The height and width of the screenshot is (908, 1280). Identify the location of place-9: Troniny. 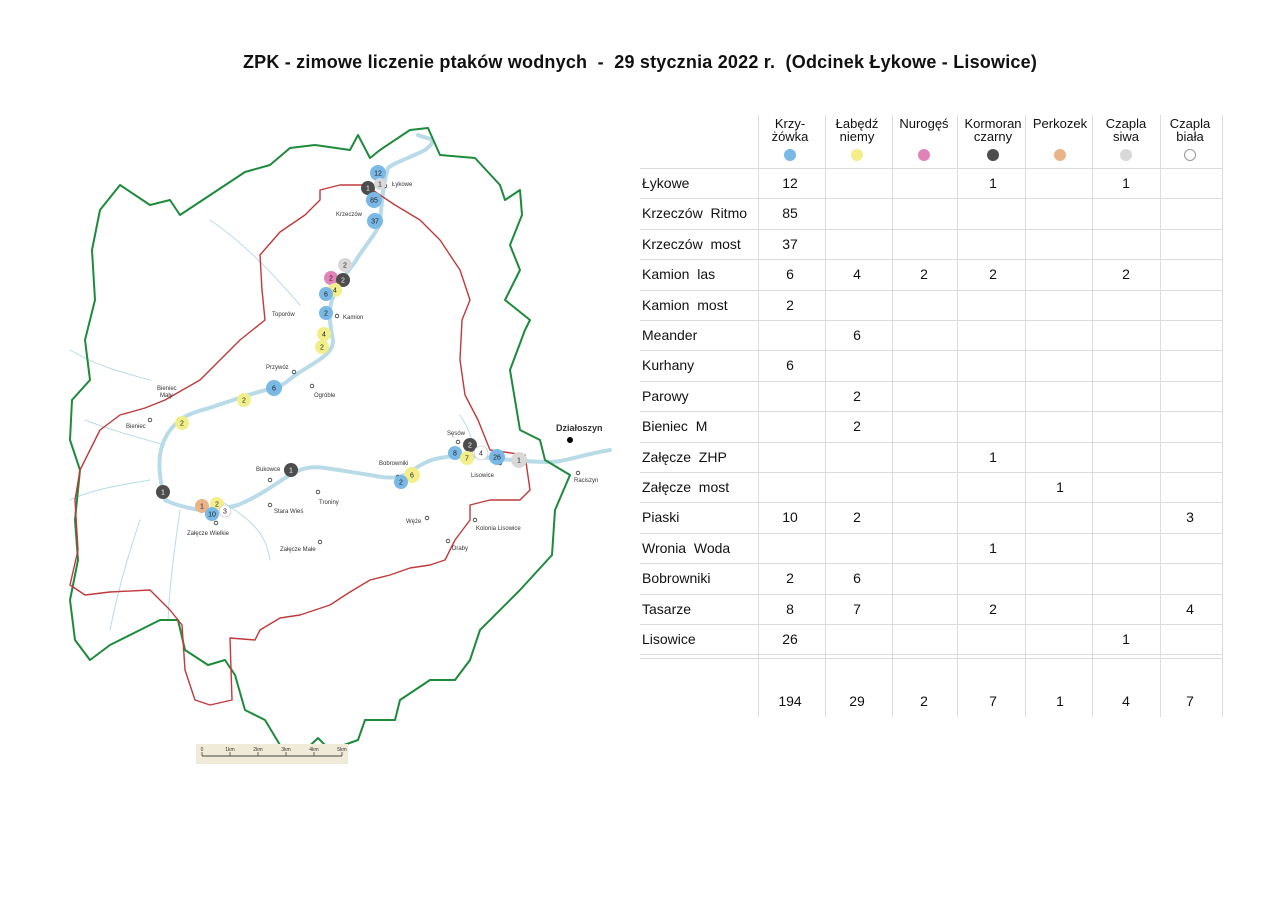
(327, 497).